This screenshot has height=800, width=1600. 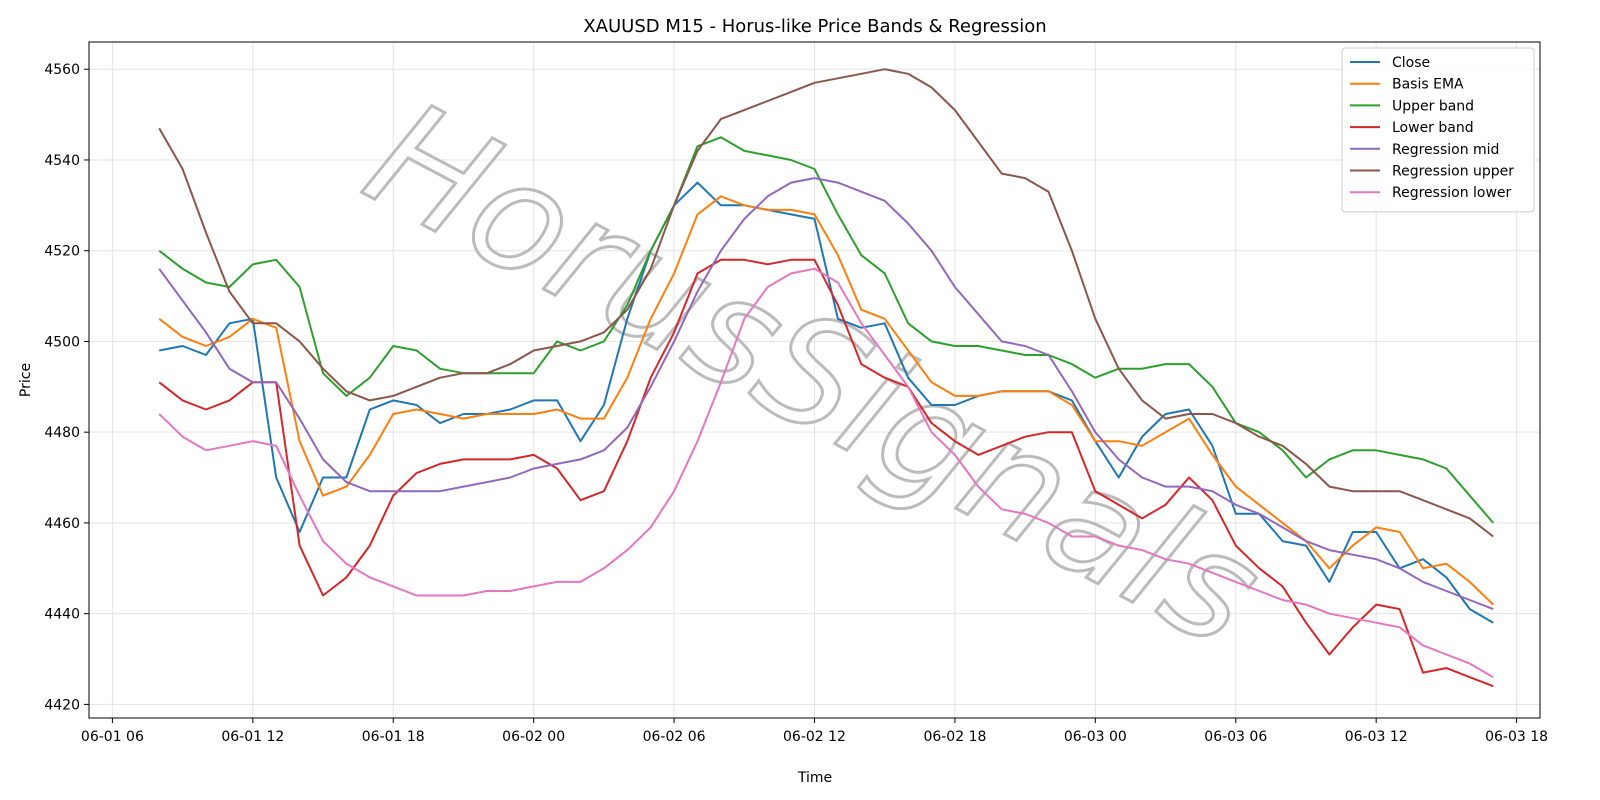 What do you see at coordinates (1428, 85) in the screenshot?
I see `legend-label: Basis EMA` at bounding box center [1428, 85].